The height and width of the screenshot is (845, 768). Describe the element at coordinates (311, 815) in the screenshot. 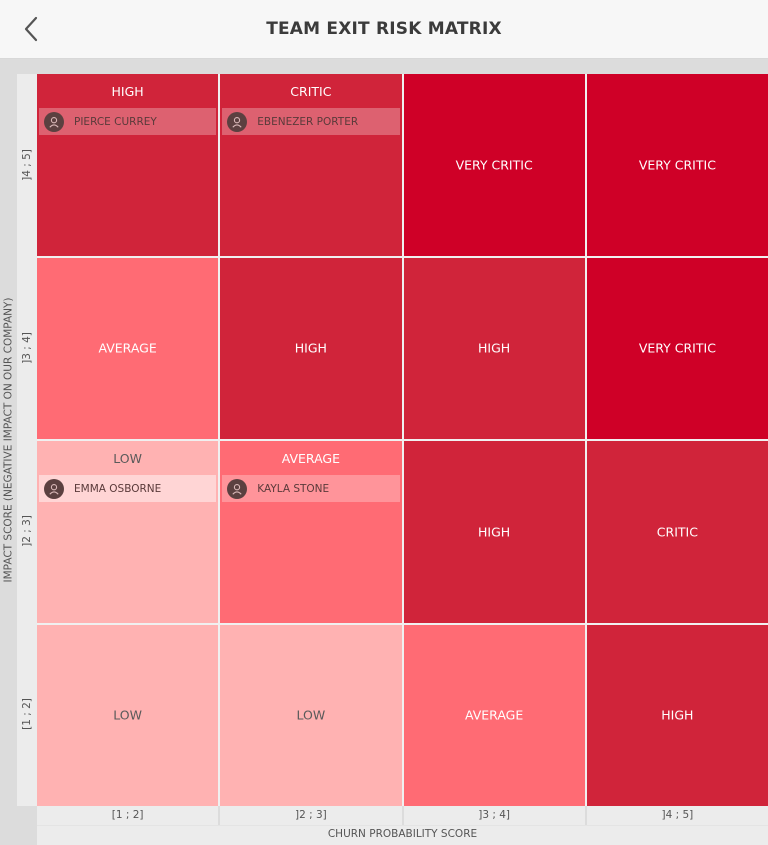

I see `x-tick: ]2 ; 3]` at that location.